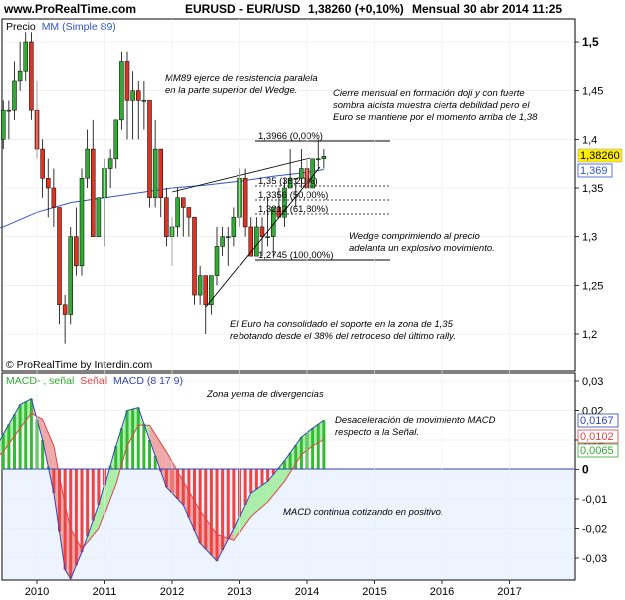 Image resolution: width=625 pixels, height=600 pixels. I want to click on x-tick-label: 2011, so click(105, 592).